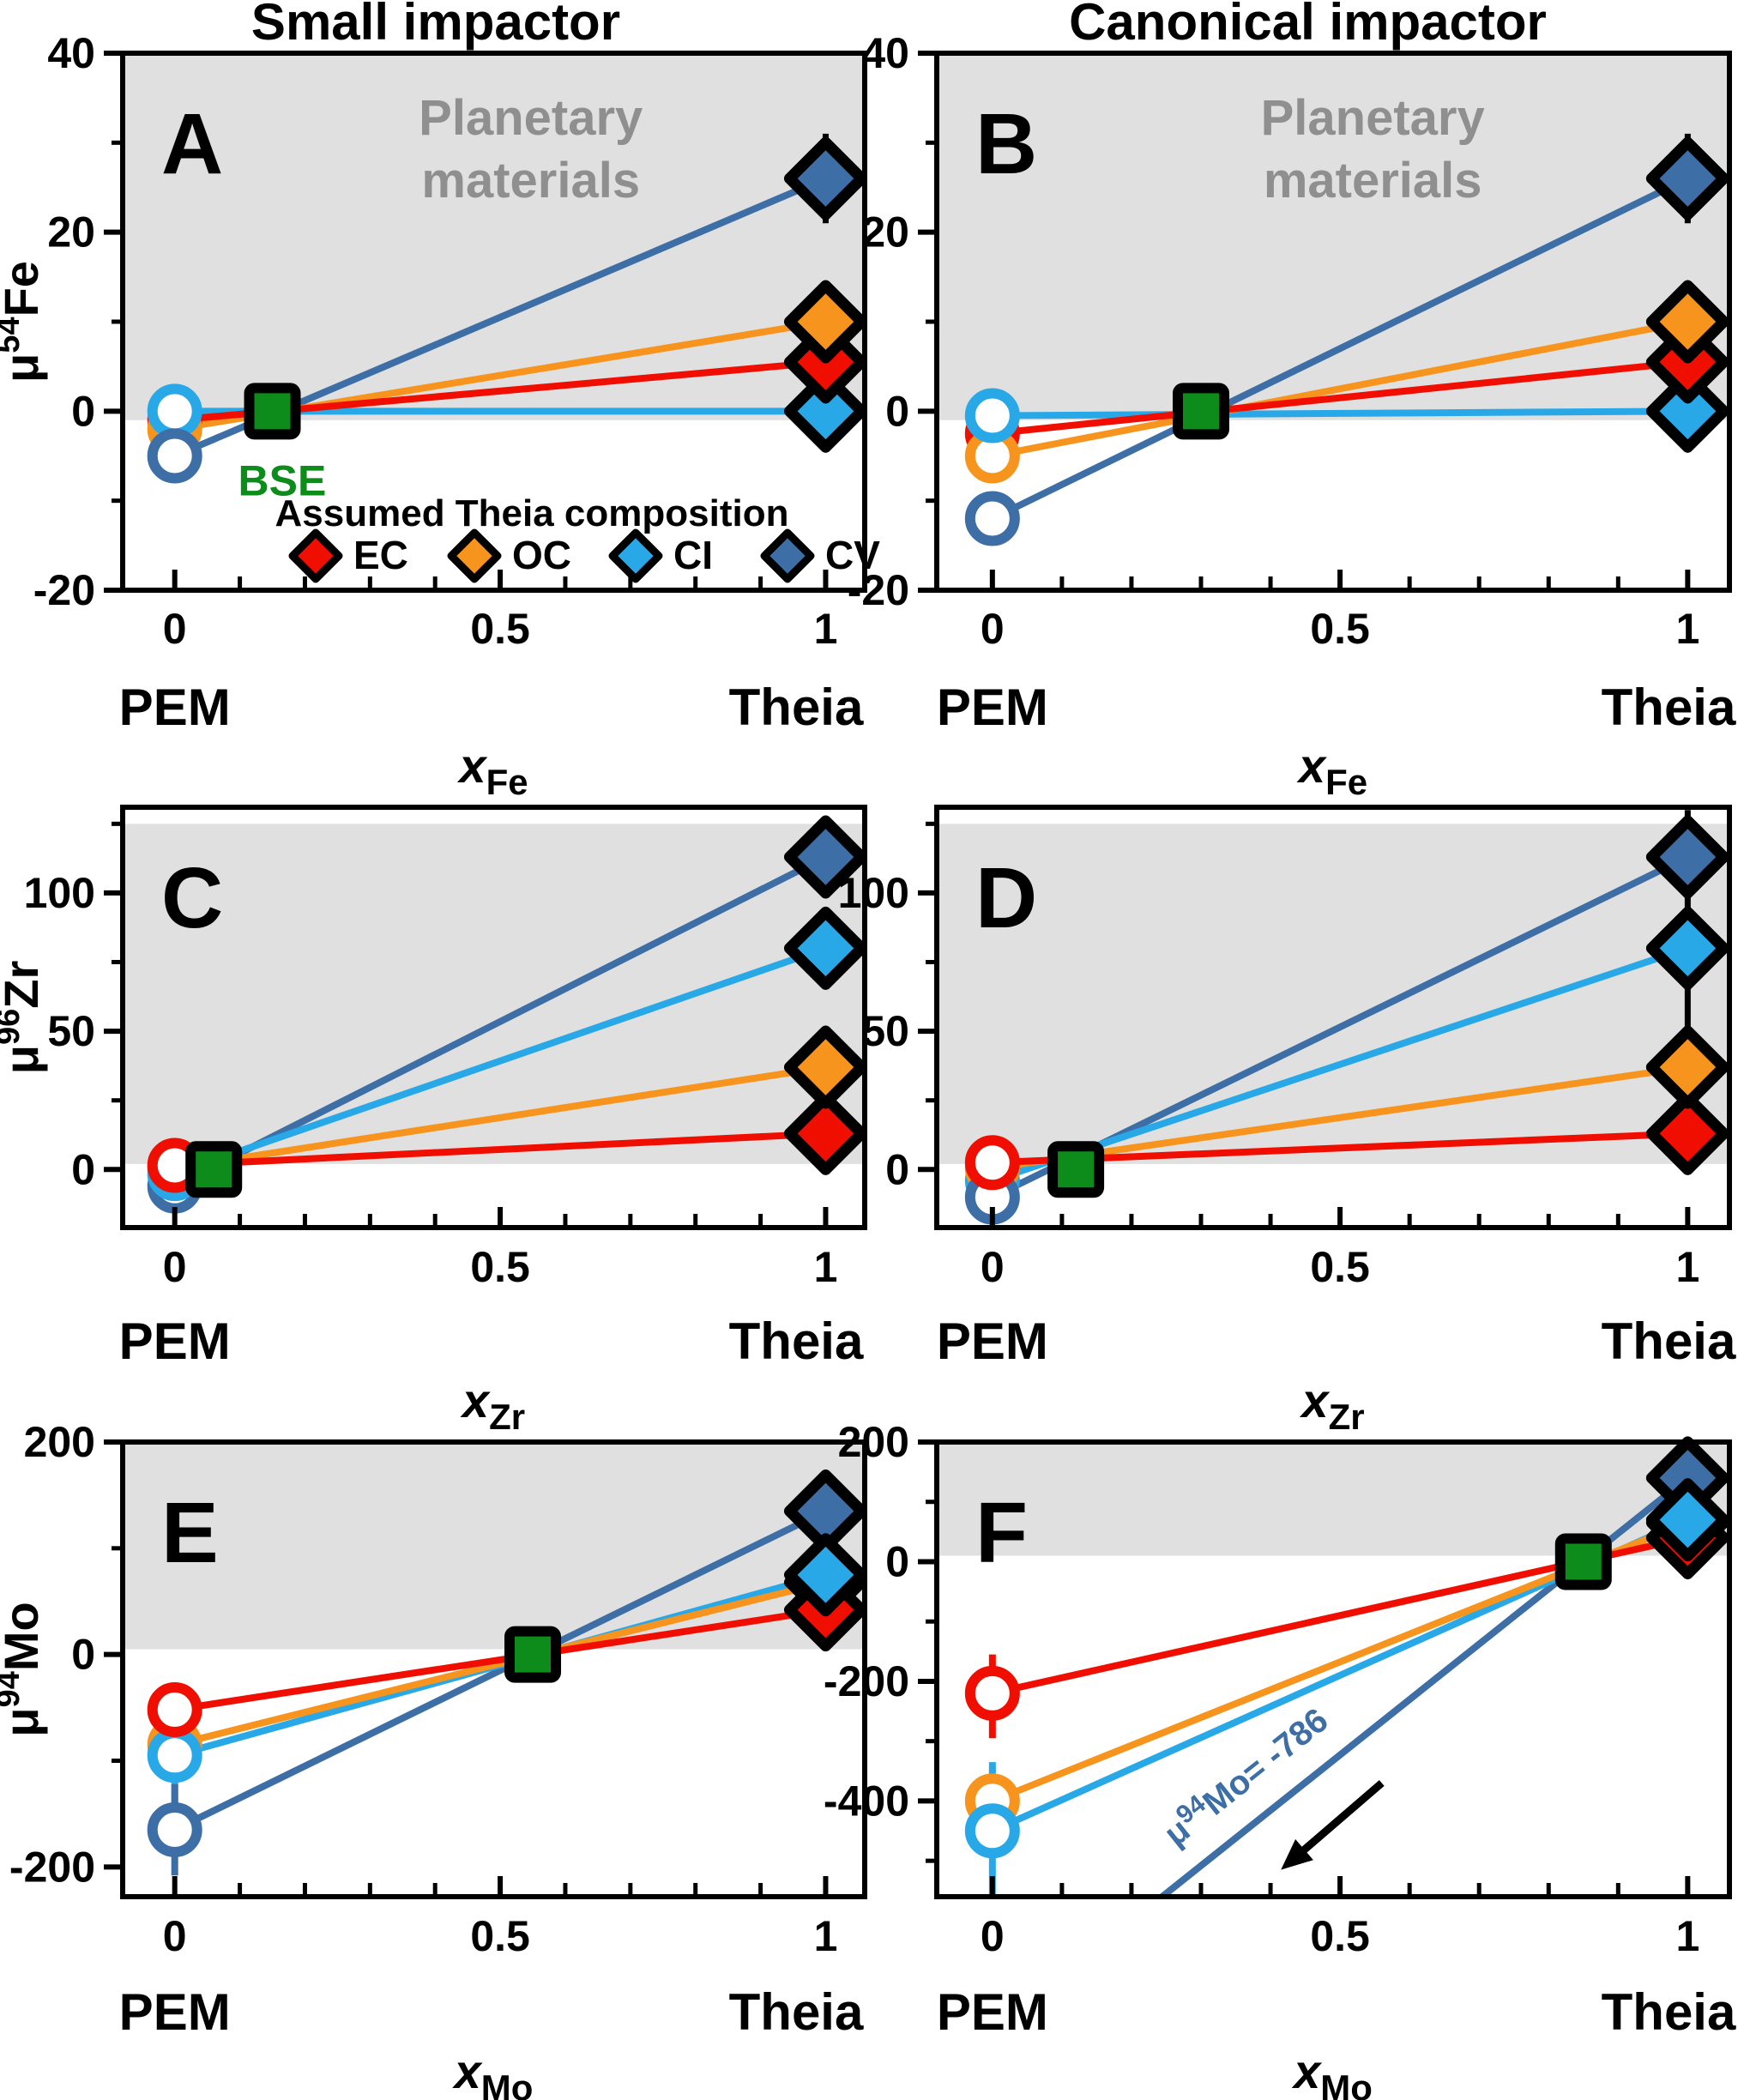 Image resolution: width=1744 pixels, height=2100 pixels. What do you see at coordinates (1006, 898) in the screenshot?
I see `panel-letter-D: D` at bounding box center [1006, 898].